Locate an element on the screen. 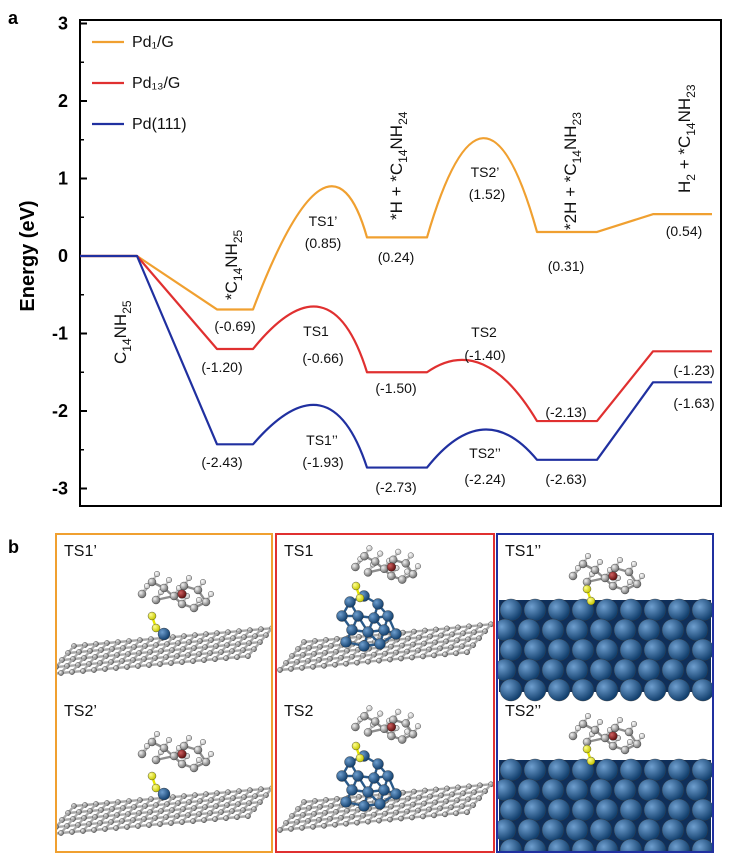 The image size is (736, 867). y-tick-label-6: -3 is located at coordinates (60, 489).